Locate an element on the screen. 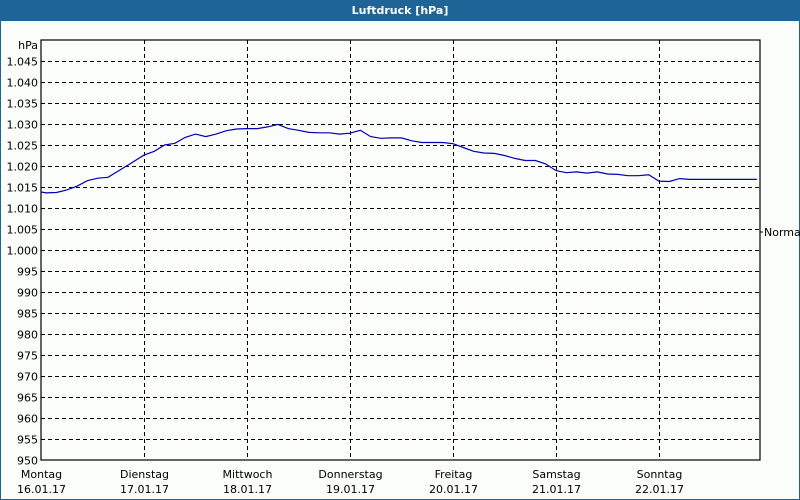 This screenshot has height=500, width=800. y-tick-label: 1.025 is located at coordinates (23, 146).